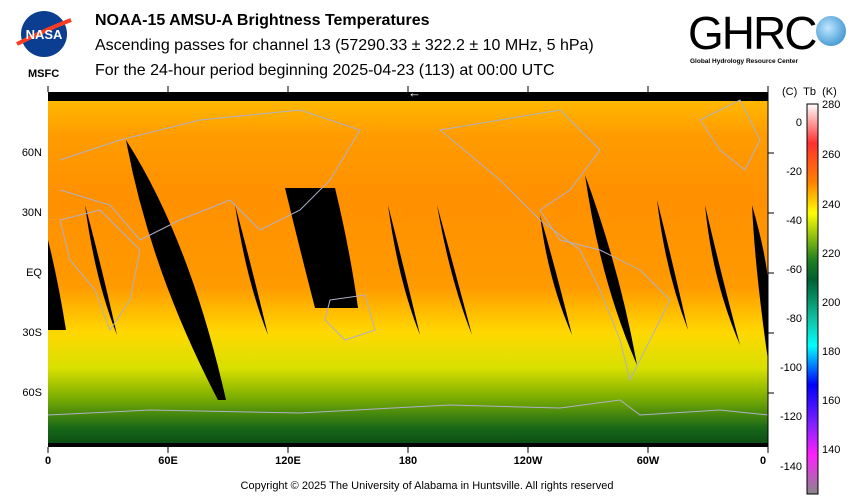 Image resolution: width=854 pixels, height=502 pixels. Describe the element at coordinates (831, 254) in the screenshot. I see `colorbar-k-label: 220` at that location.